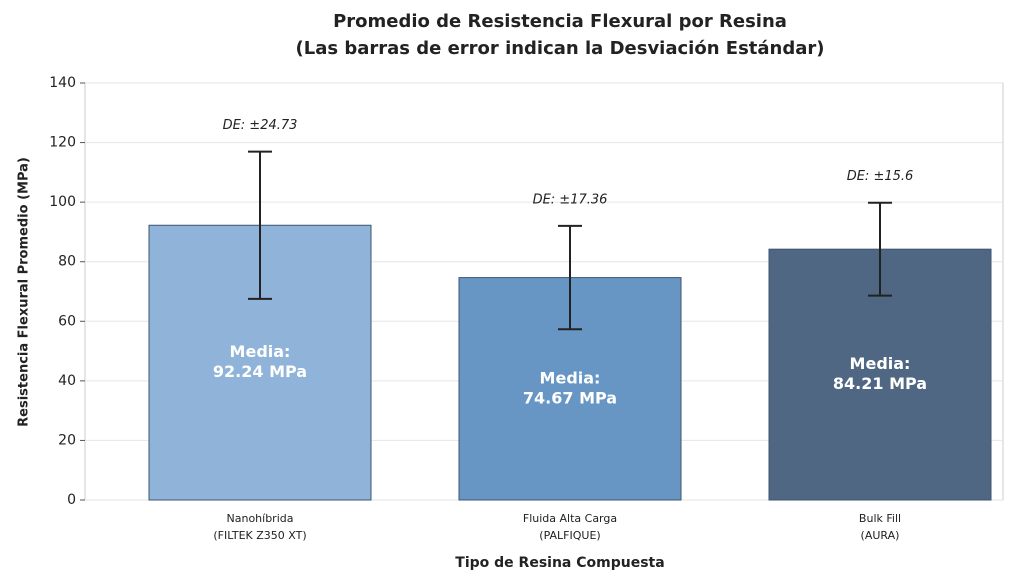 Image resolution: width=1021 pixels, height=573 pixels. I want to click on error-label: DE: ±17.36, so click(570, 199).